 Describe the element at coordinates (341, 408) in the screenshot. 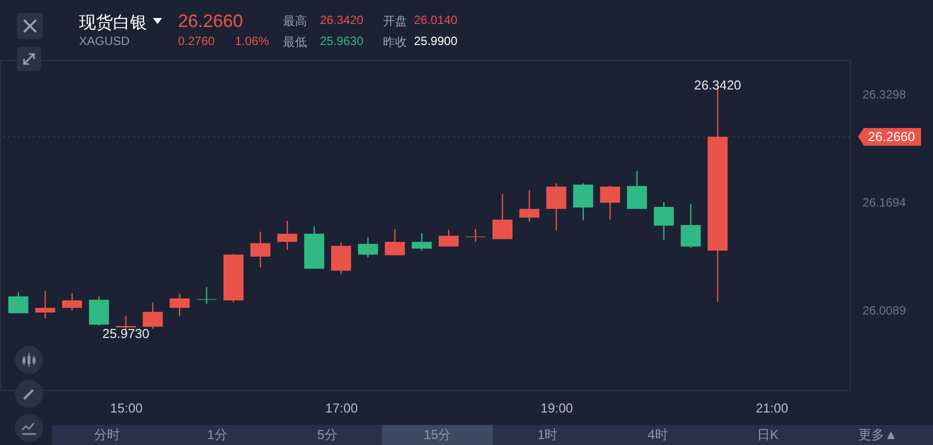

I see `x-tick-label: 17:00` at that location.